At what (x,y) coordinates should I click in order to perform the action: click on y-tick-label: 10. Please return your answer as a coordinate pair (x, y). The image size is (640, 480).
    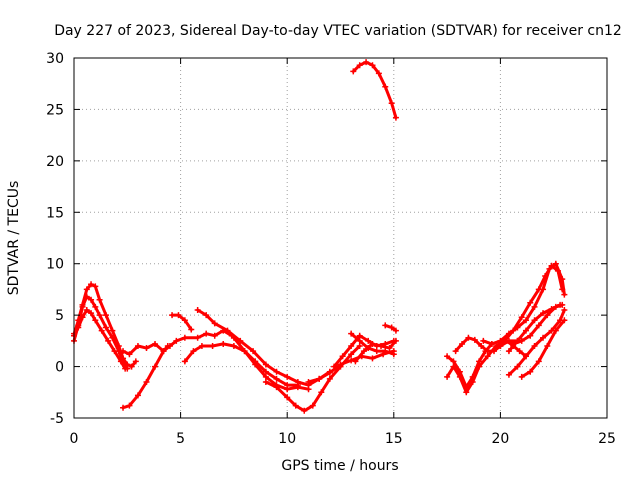
    Looking at the image, I should click on (55, 265).